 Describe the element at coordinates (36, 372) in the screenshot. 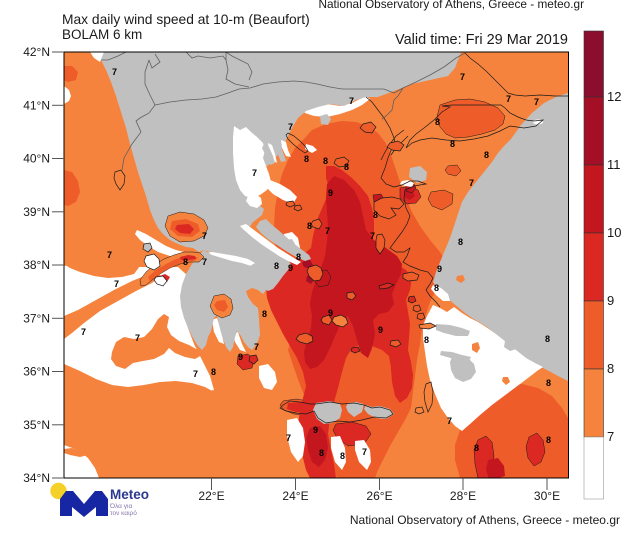

I see `svg-text: 36°N` at that location.